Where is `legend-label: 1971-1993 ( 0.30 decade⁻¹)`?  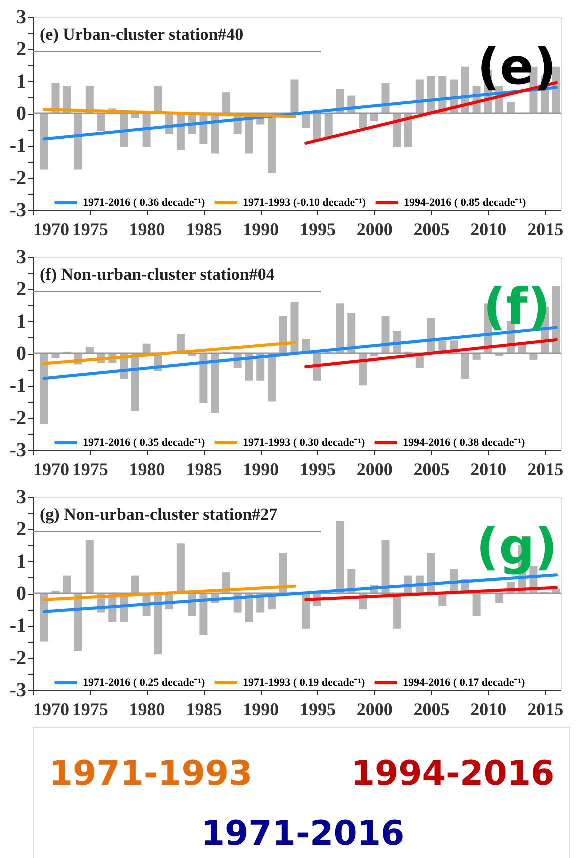
legend-label: 1971-1993 ( 0.30 decade⁻¹) is located at coordinates (304, 443).